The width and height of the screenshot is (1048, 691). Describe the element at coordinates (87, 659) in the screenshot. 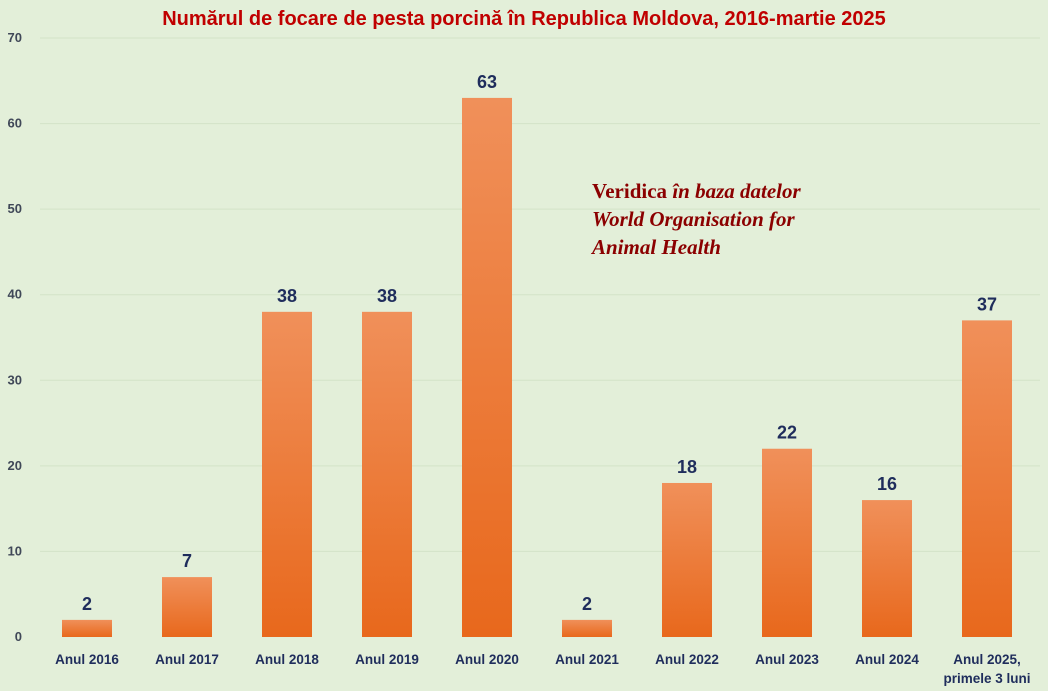

I see `x-tick-label: Anul 2016` at that location.